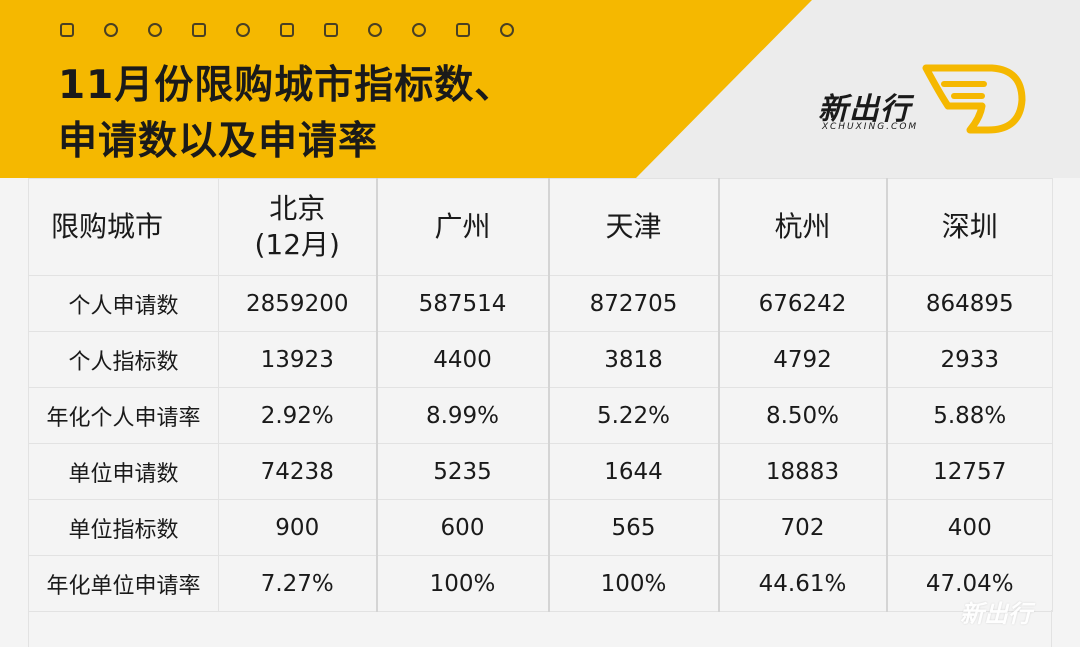 This screenshot has height=647, width=1080. What do you see at coordinates (802, 227) in the screenshot?
I see `city-header-hangzhou: 杭州` at bounding box center [802, 227].